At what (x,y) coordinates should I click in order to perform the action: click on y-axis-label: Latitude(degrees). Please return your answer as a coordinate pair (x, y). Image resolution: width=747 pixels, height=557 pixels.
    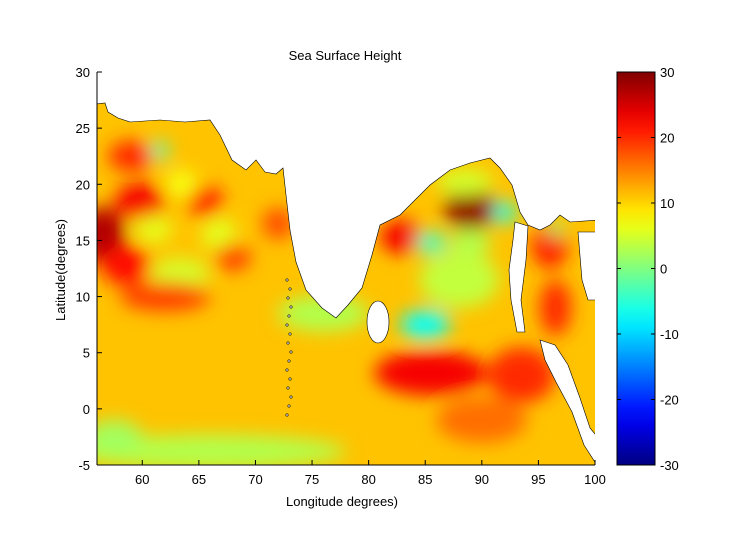
    Looking at the image, I should click on (60, 270).